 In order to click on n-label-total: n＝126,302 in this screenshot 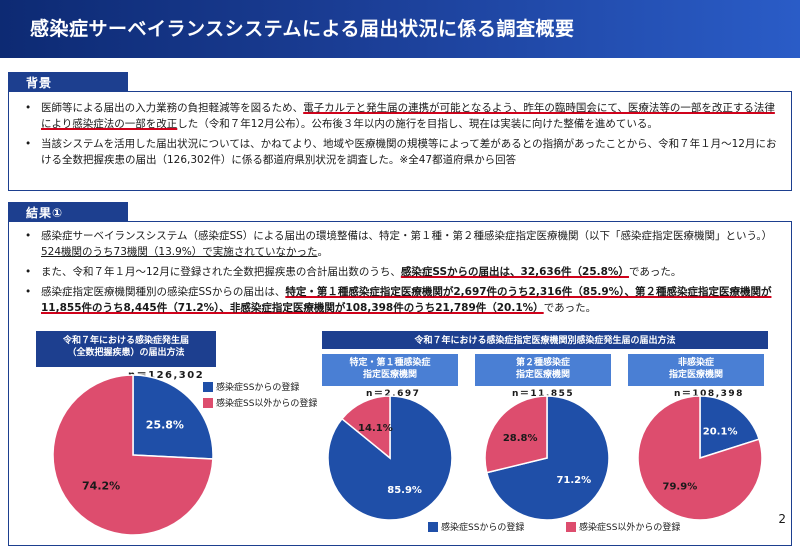, I will do `click(166, 375)`.